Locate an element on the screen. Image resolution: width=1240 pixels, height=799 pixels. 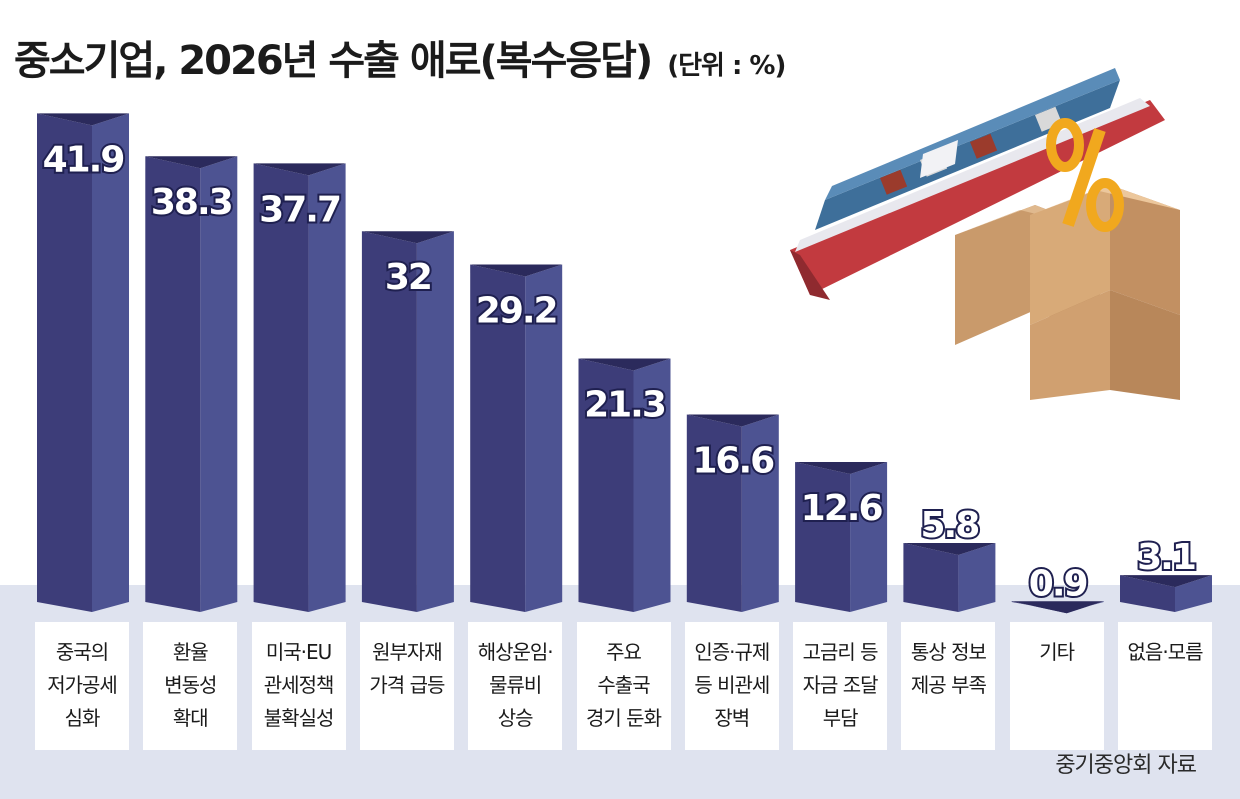
containers is located at coordinates (967, 149).